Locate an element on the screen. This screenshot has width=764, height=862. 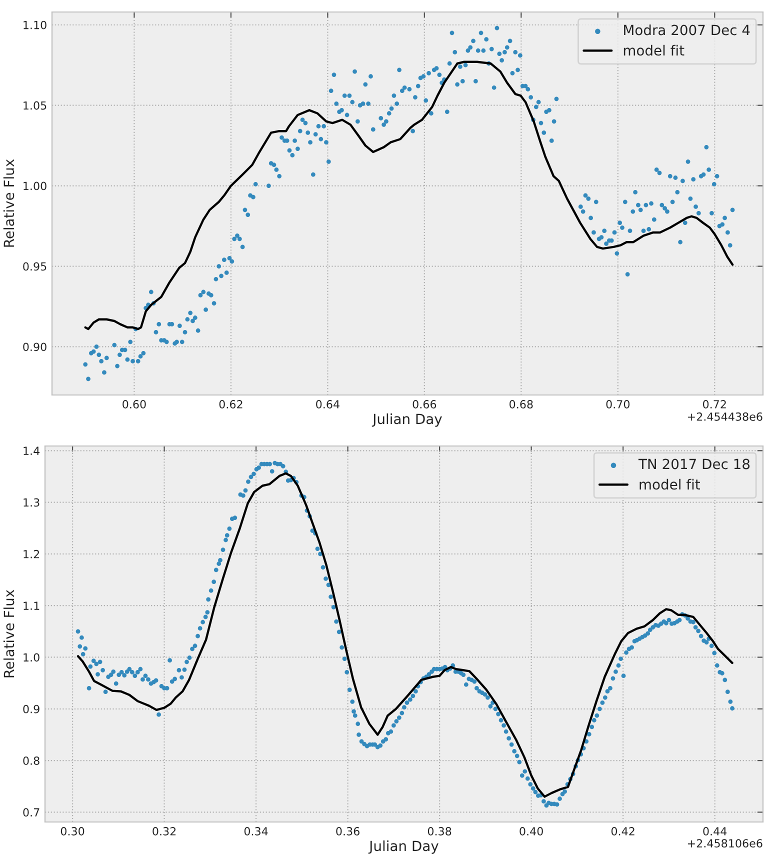
x-tick-label: 0.60 is located at coordinates (134, 404).